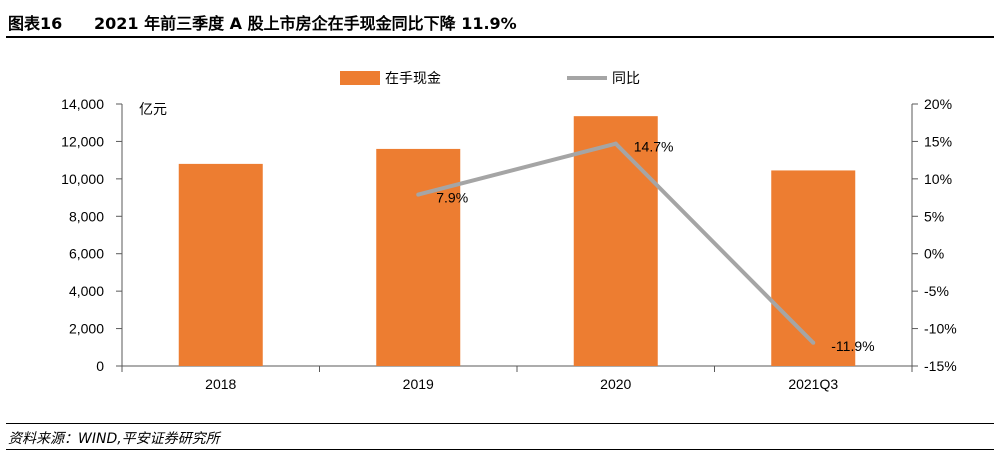 This screenshot has height=454, width=1000. What do you see at coordinates (305, 23) in the screenshot?
I see `figure-title: 2021 年前三季度 A 股上市房企在手现金同比下降 11.9%` at bounding box center [305, 23].